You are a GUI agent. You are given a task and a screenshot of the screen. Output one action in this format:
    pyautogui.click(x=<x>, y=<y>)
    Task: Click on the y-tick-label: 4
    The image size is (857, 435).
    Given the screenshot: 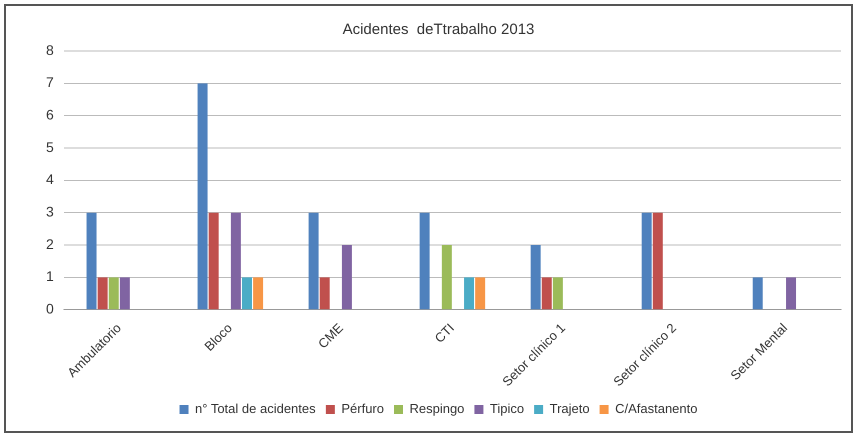 What is the action you would take?
    pyautogui.click(x=50, y=179)
    